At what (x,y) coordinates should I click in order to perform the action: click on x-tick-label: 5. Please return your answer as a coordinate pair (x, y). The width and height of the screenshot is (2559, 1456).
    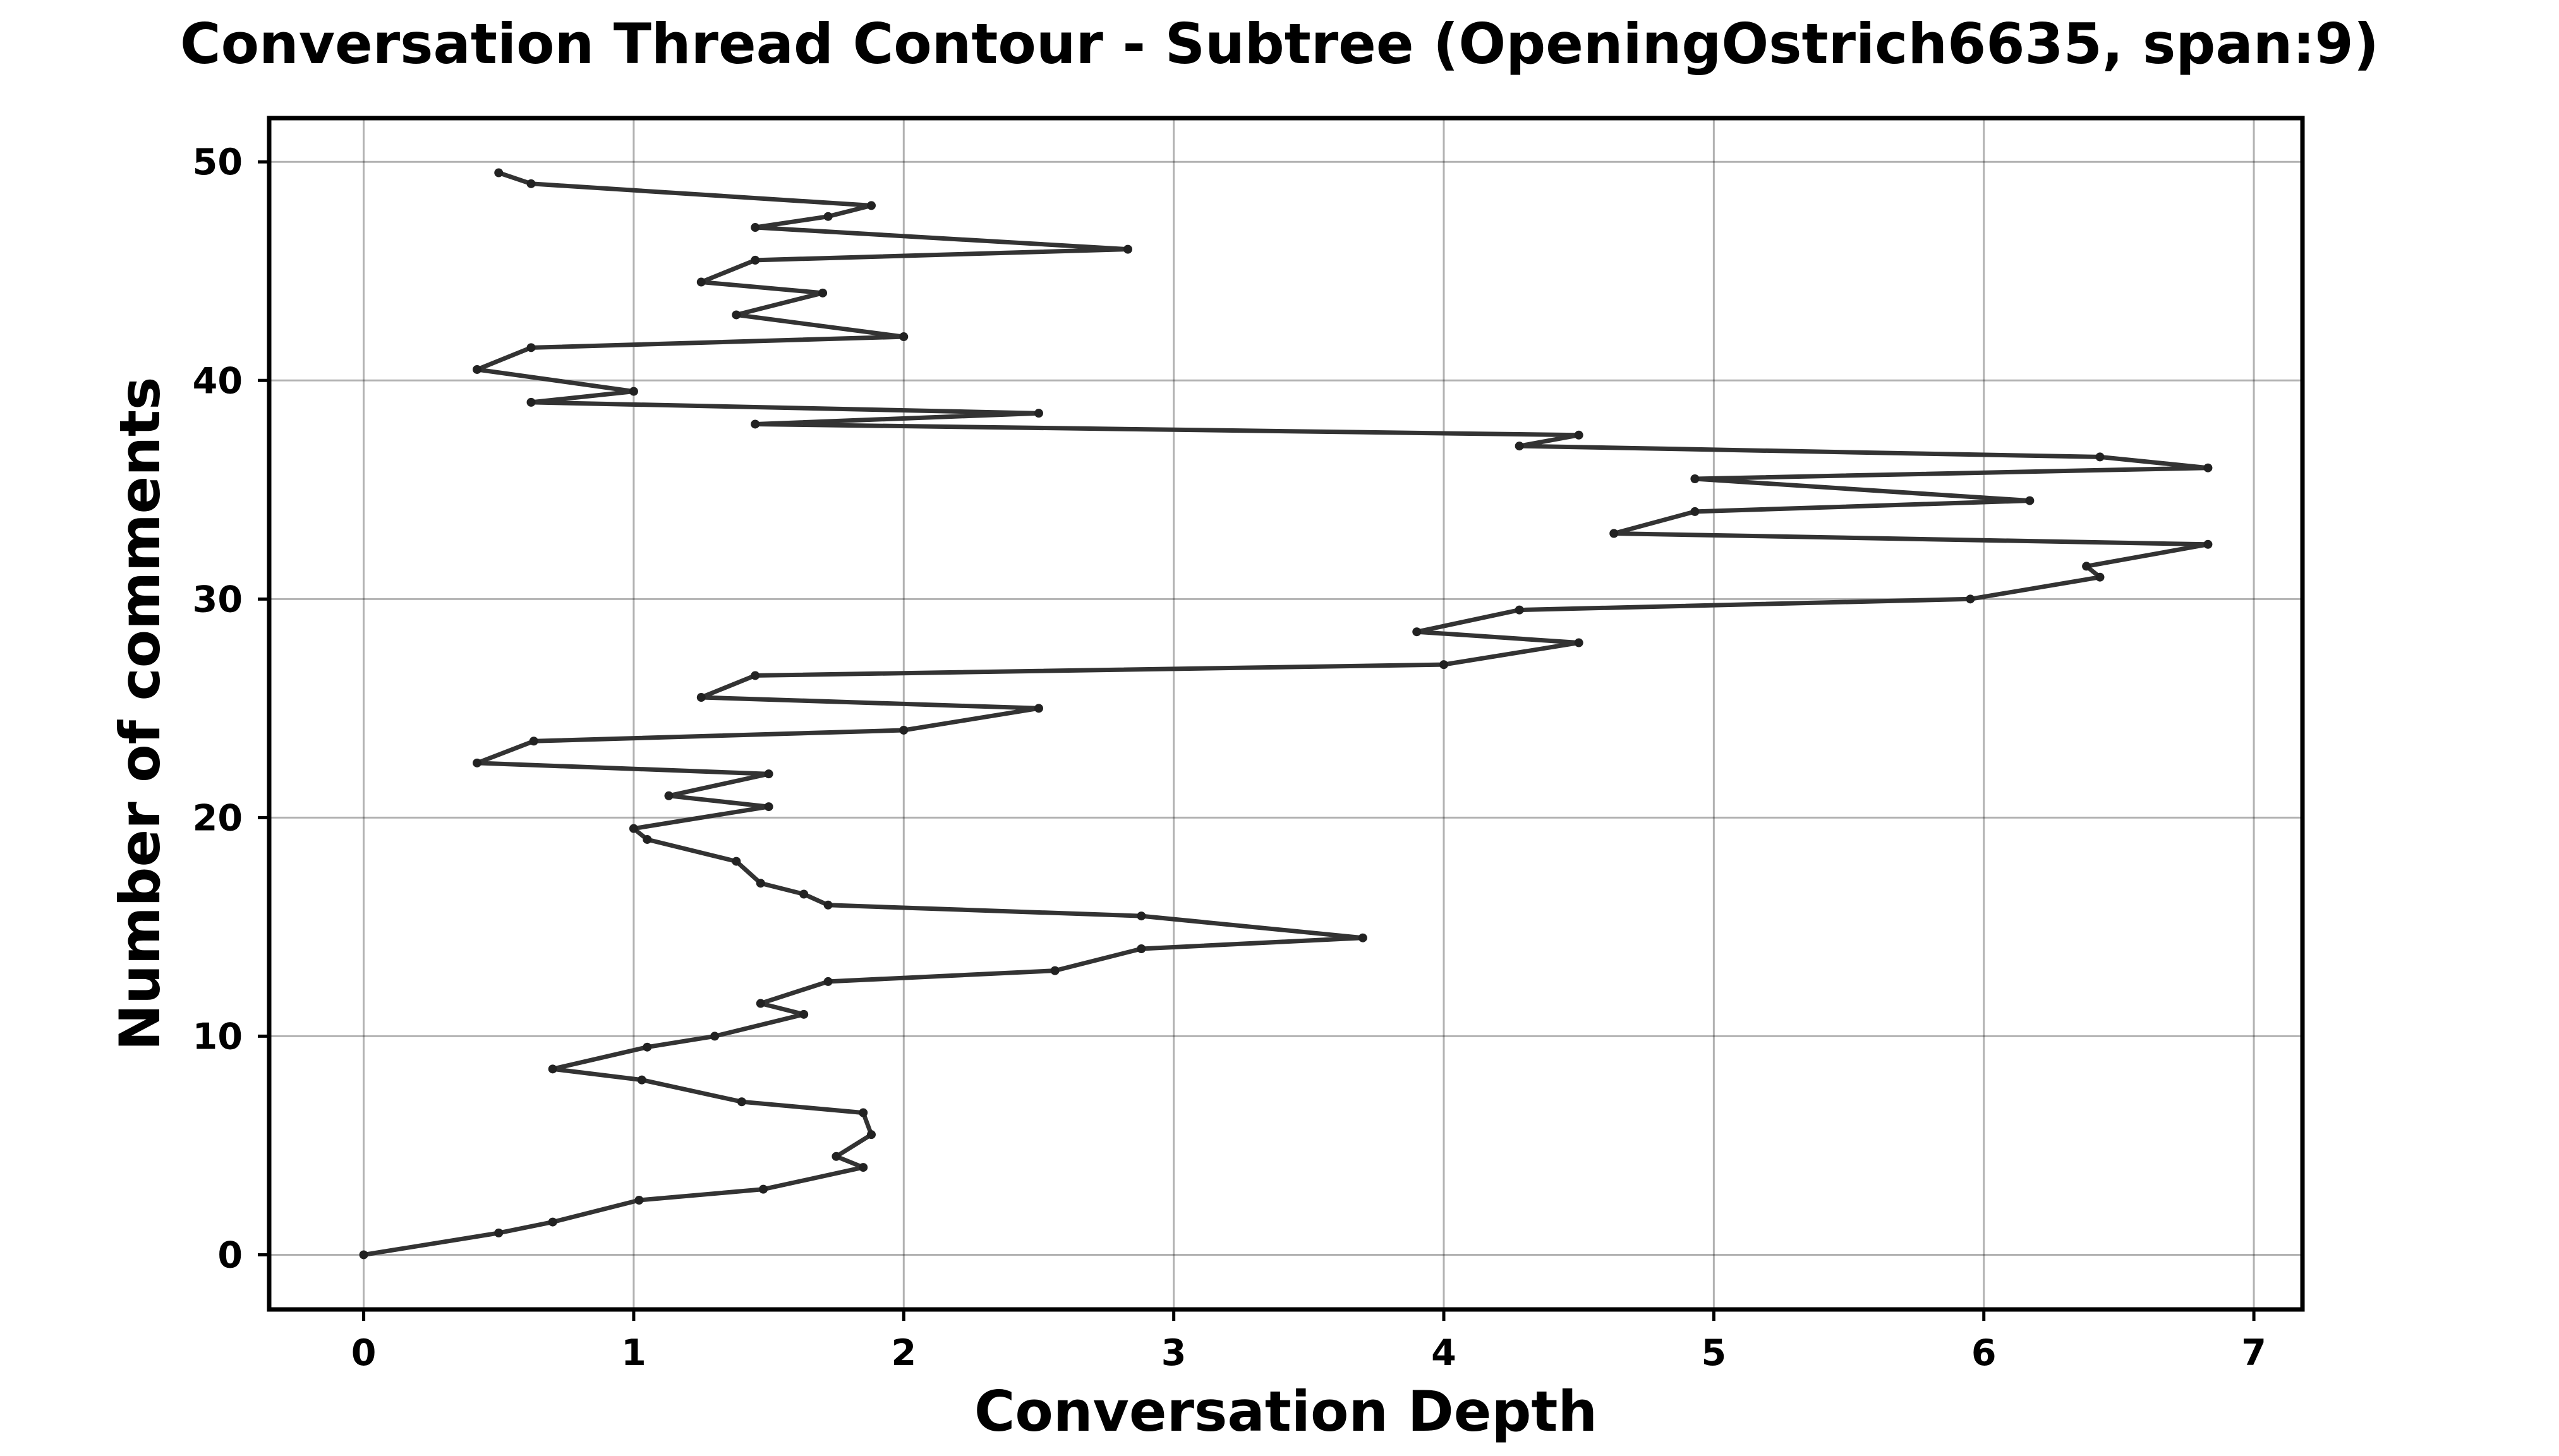
    Looking at the image, I should click on (1715, 1353).